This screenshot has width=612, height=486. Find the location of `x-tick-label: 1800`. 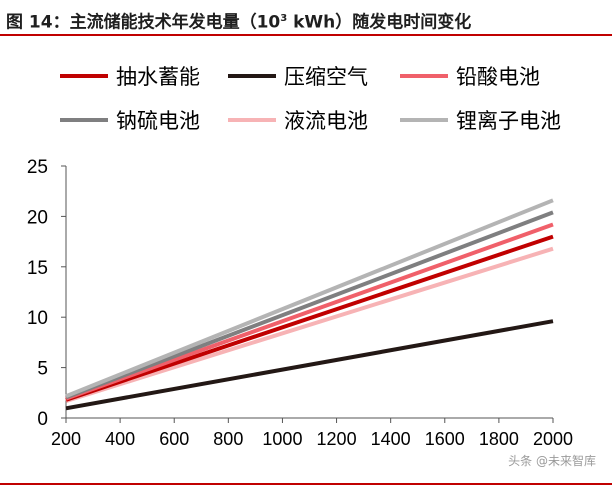

x-tick-label: 1800 is located at coordinates (499, 439).